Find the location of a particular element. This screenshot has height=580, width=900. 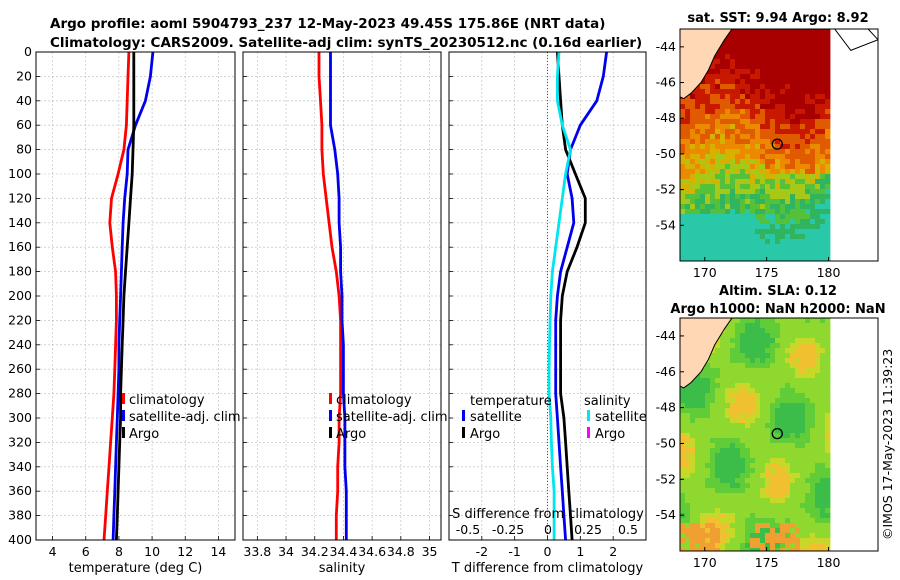

x-tick-label: 10 is located at coordinates (152, 551).